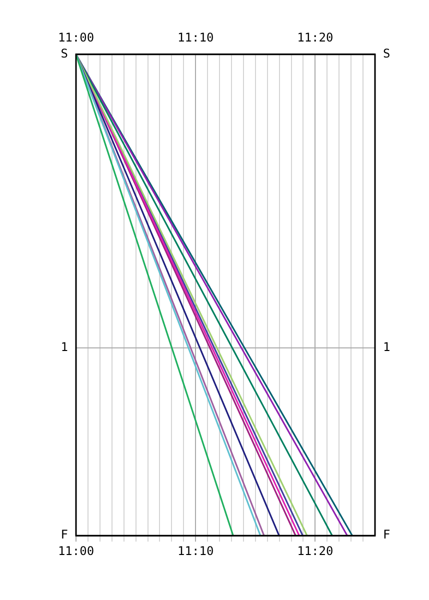  I want to click on x-tick-label: 11:10, so click(196, 551).